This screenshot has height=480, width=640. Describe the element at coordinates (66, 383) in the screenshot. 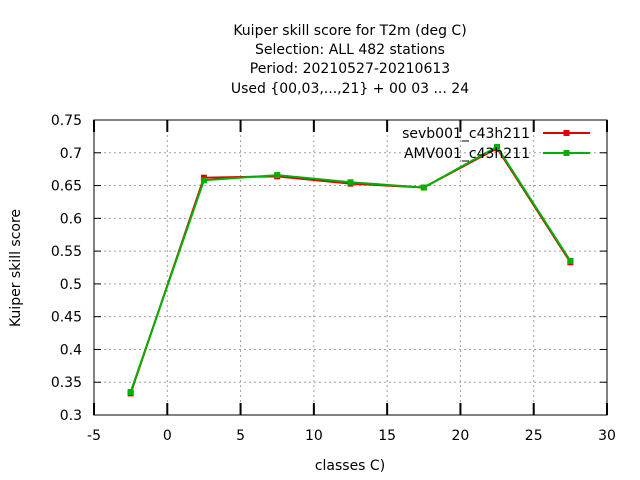

I see `y-tick-label: 0.35` at that location.